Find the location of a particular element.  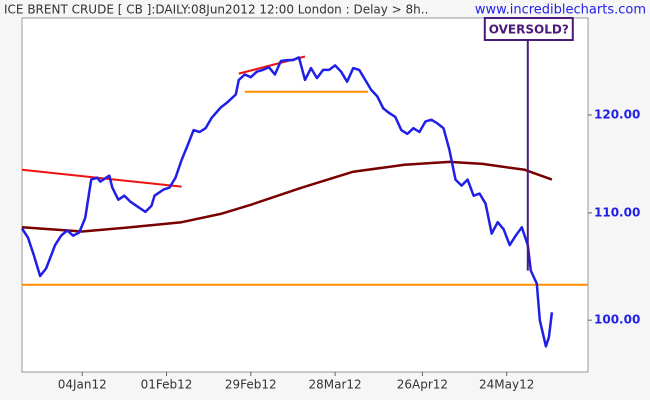

x-tick-label: 24May12 is located at coordinates (506, 385).